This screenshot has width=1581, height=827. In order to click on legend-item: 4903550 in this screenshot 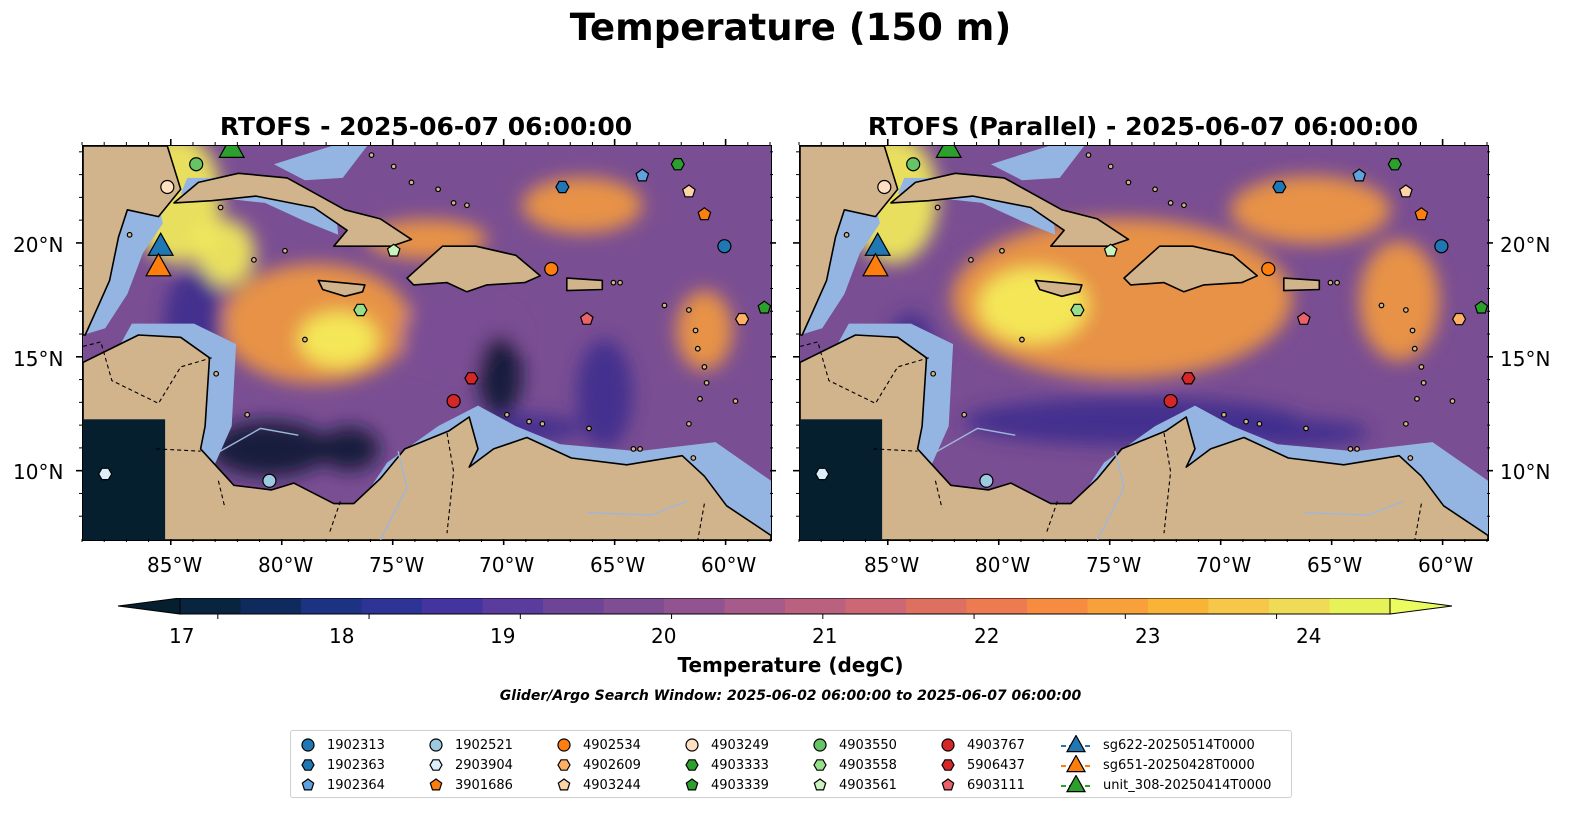, I will do `click(854, 745)`.